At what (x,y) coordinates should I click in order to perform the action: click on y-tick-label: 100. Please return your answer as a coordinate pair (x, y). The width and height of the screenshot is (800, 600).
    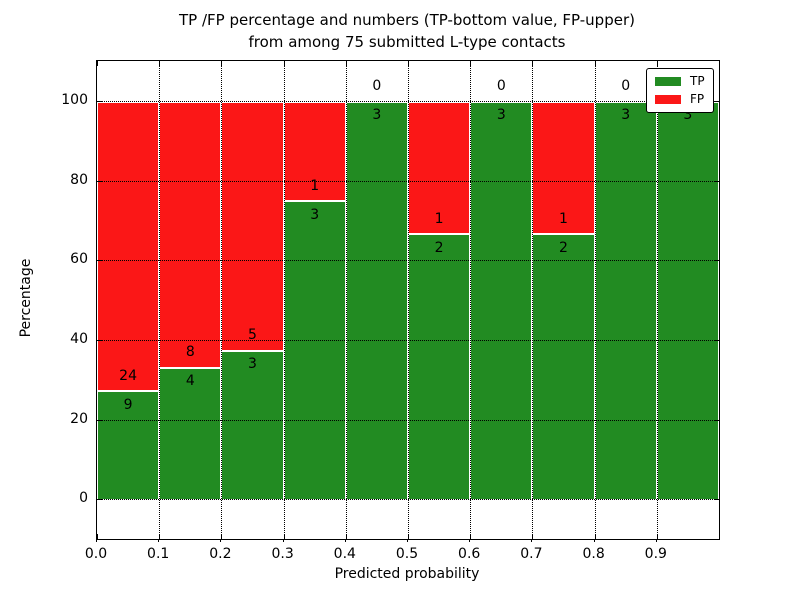
    Looking at the image, I should click on (74, 99).